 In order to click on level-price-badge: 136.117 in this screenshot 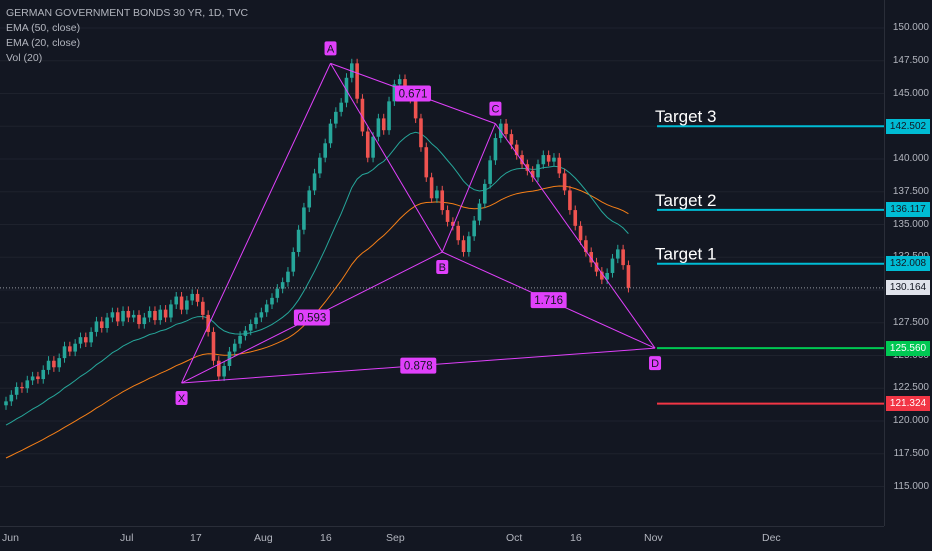, I will do `click(908, 210)`.